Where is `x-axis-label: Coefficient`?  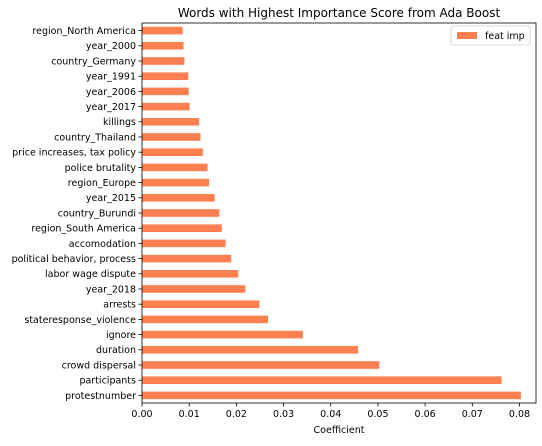
x-axis-label: Coefficient is located at coordinates (339, 430).